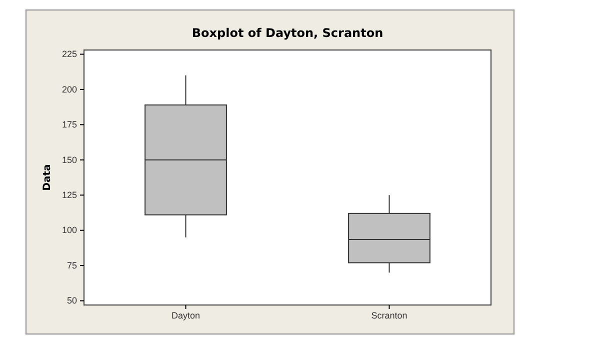 The width and height of the screenshot is (600, 338). I want to click on y-tick-label: 150, so click(69, 159).